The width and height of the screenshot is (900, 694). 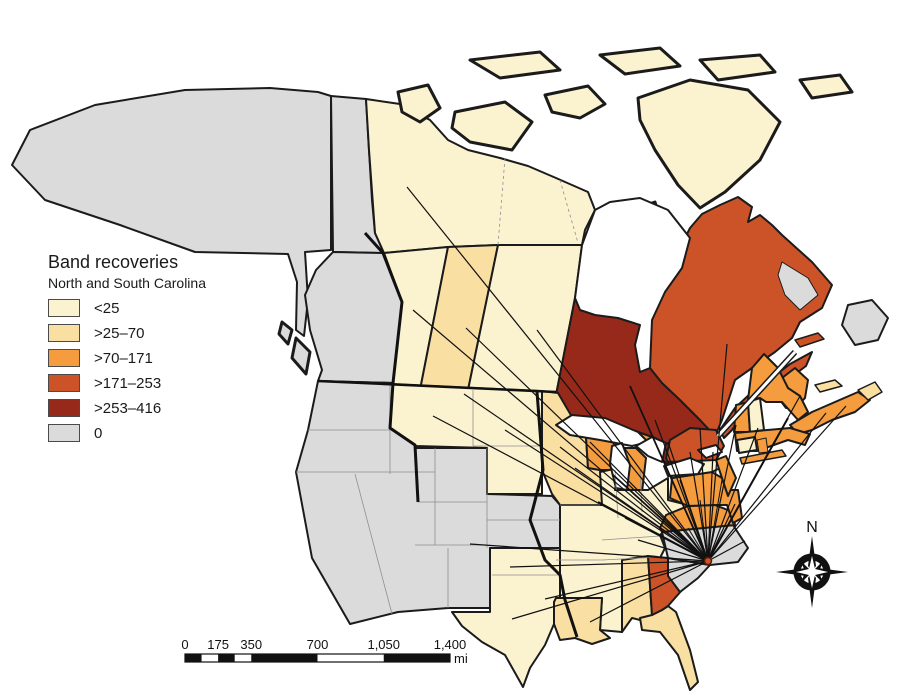 I want to click on flyway-boundary-central, so click(x=553, y=514).